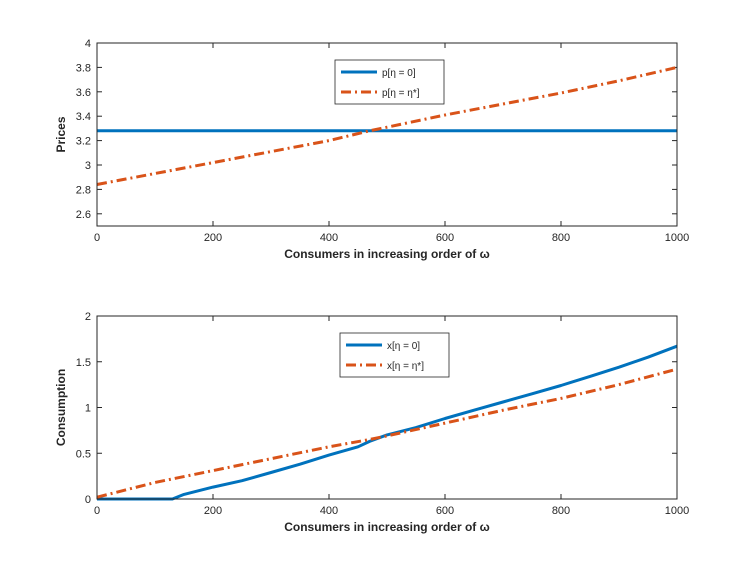 The height and width of the screenshot is (561, 747). I want to click on prices-y-tick-label: 3.4, so click(83, 117).